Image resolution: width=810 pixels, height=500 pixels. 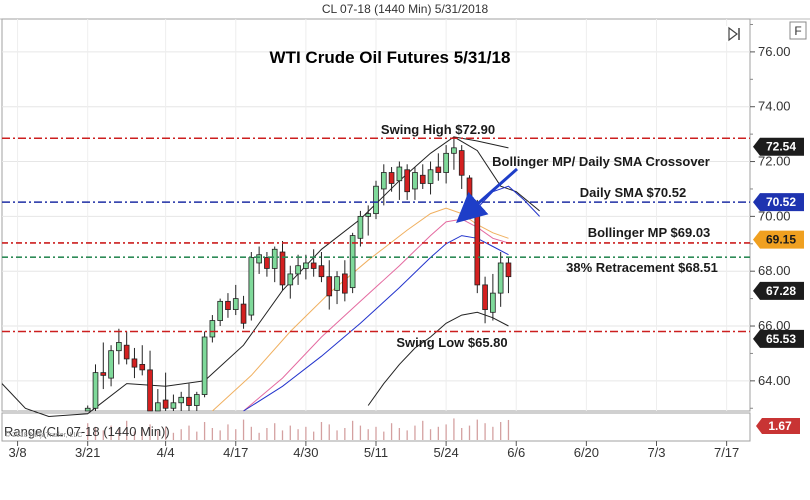 What do you see at coordinates (586, 452) in the screenshot?
I see `x-tick-label: 6/20` at bounding box center [586, 452].